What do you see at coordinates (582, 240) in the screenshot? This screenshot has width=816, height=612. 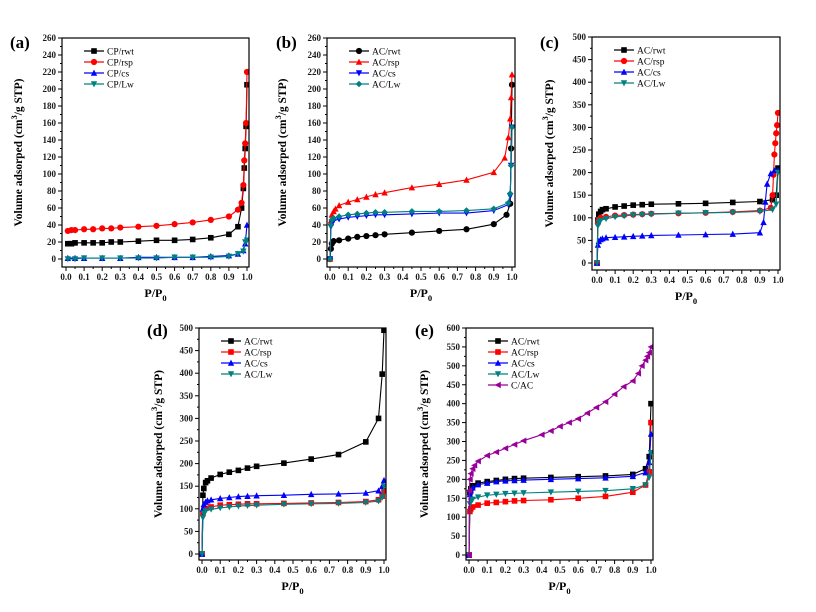 I see `y-tick-label: 50` at bounding box center [582, 240].